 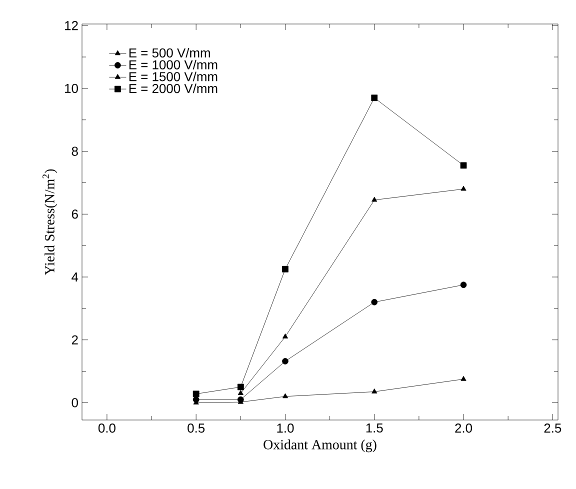 I want to click on y-tick-label: 12, so click(x=71, y=25).